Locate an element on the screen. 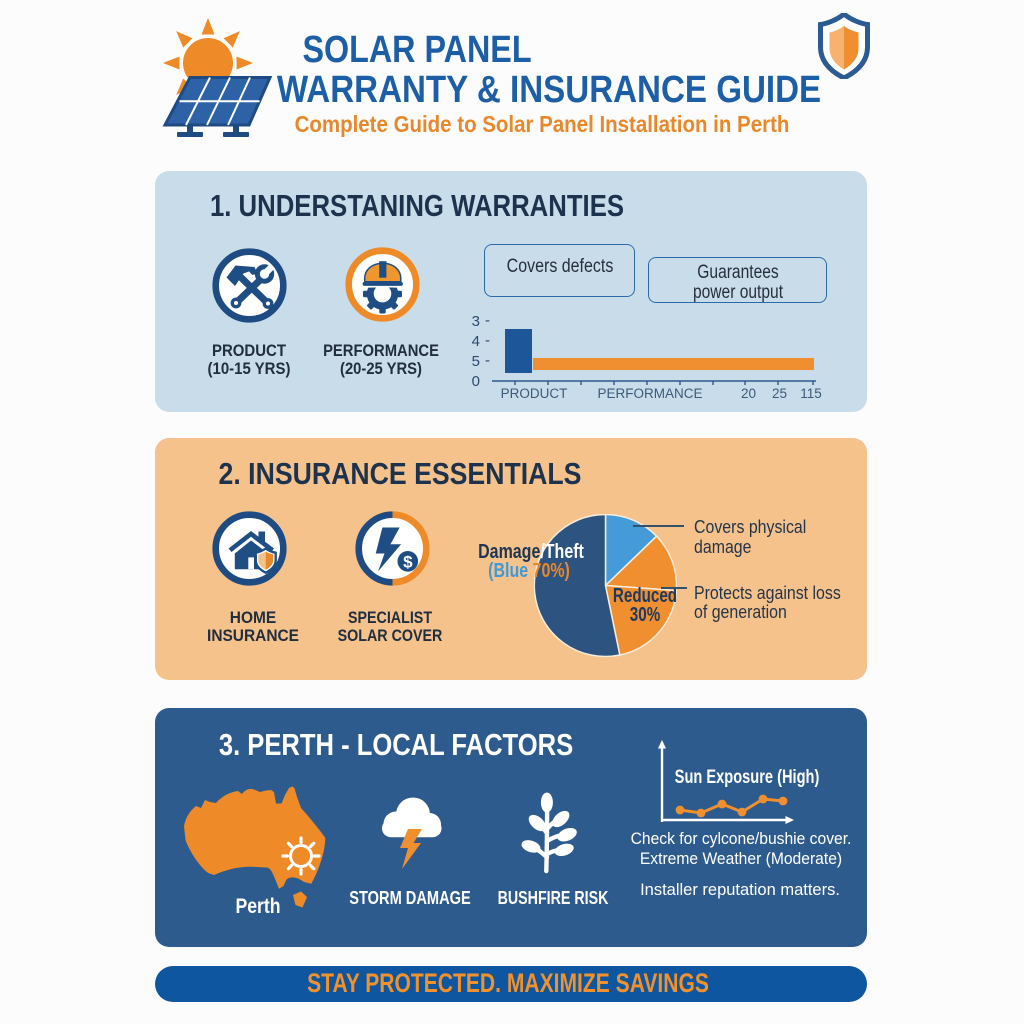 The height and width of the screenshot is (1024, 1024). svg-text: PERFORMANCE is located at coordinates (649, 393).